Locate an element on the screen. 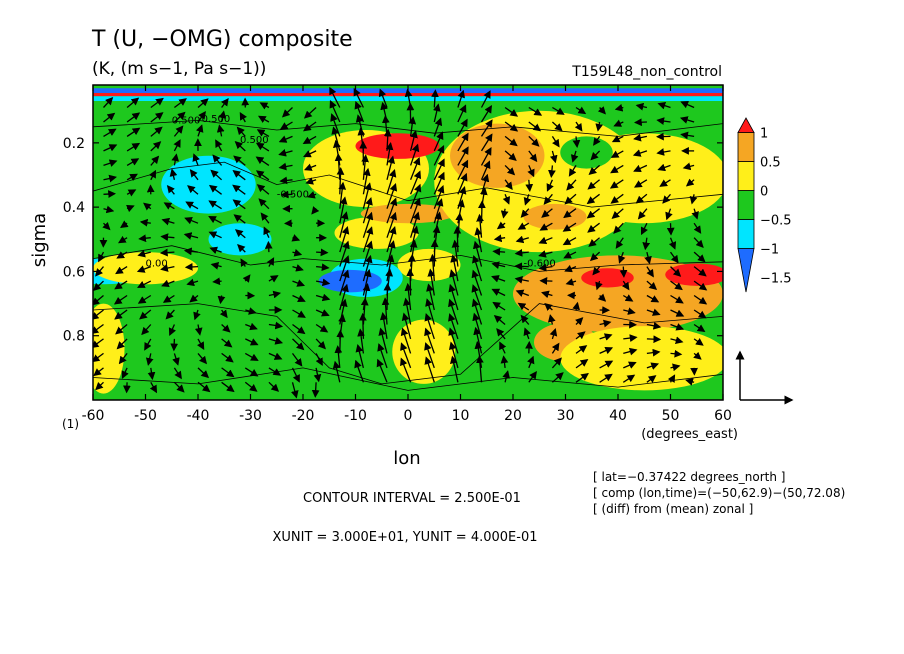 Image resolution: width=904 pixels, height=654 pixels. y-axis-label: sigma is located at coordinates (39, 240).